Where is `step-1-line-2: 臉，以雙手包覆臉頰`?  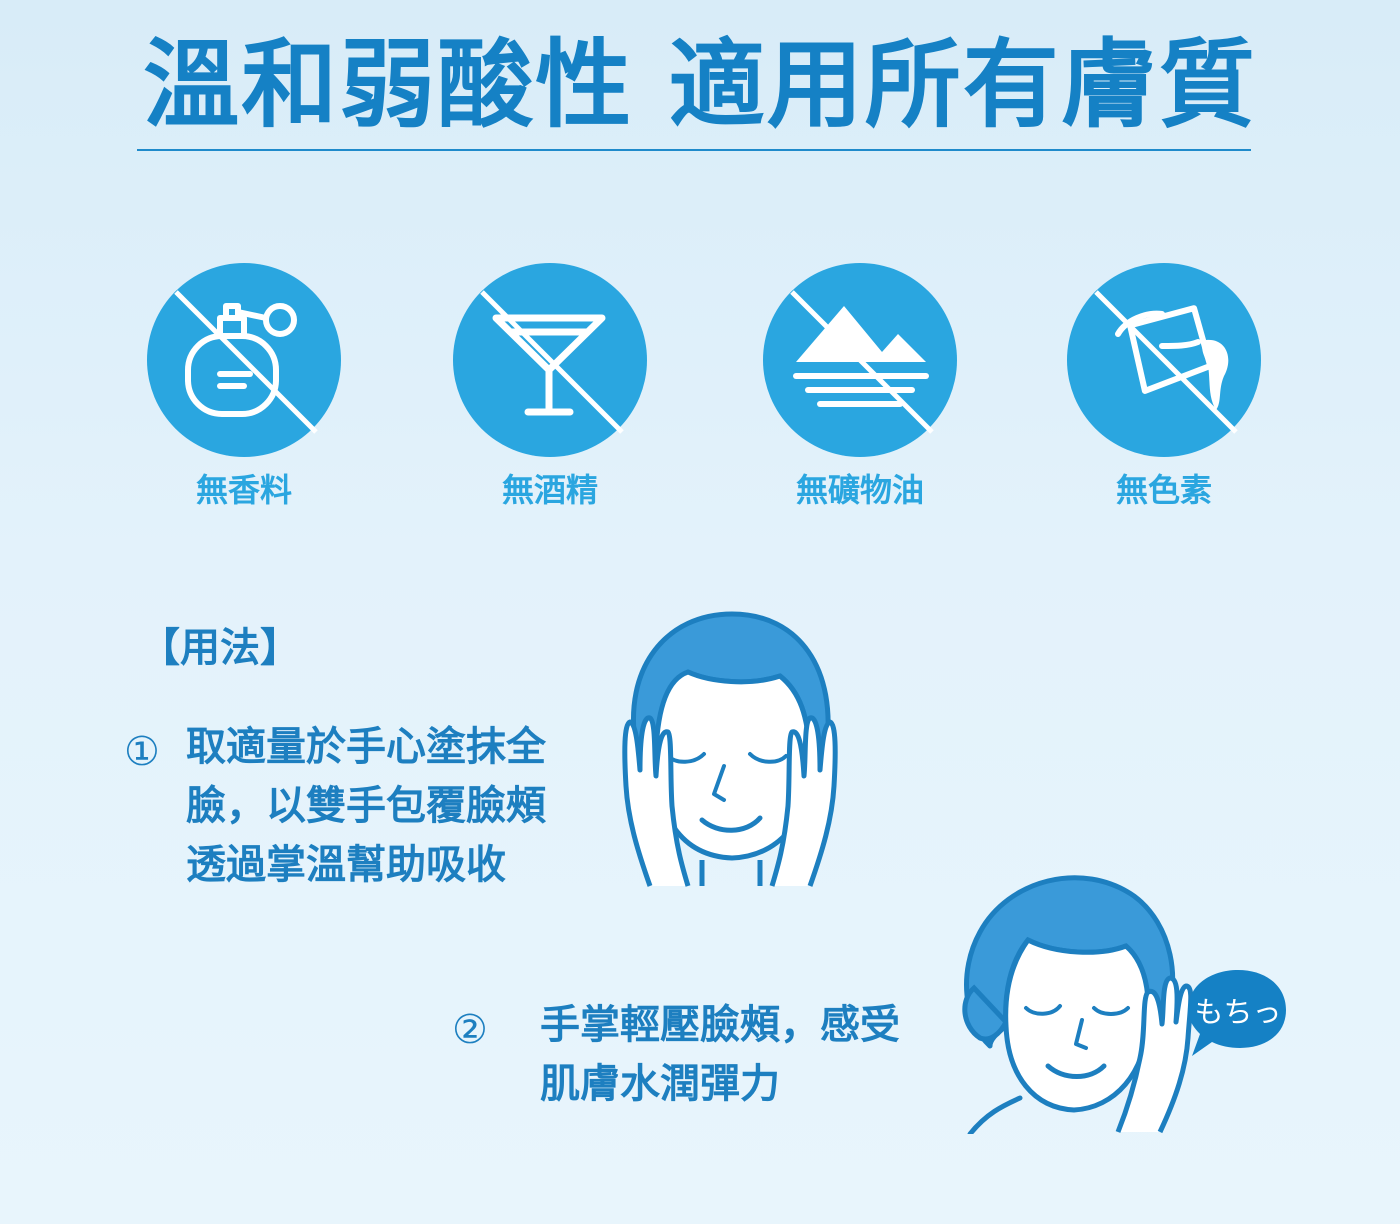 step-1-line-2: 臉，以雙手包覆臉頰 is located at coordinates (366, 806).